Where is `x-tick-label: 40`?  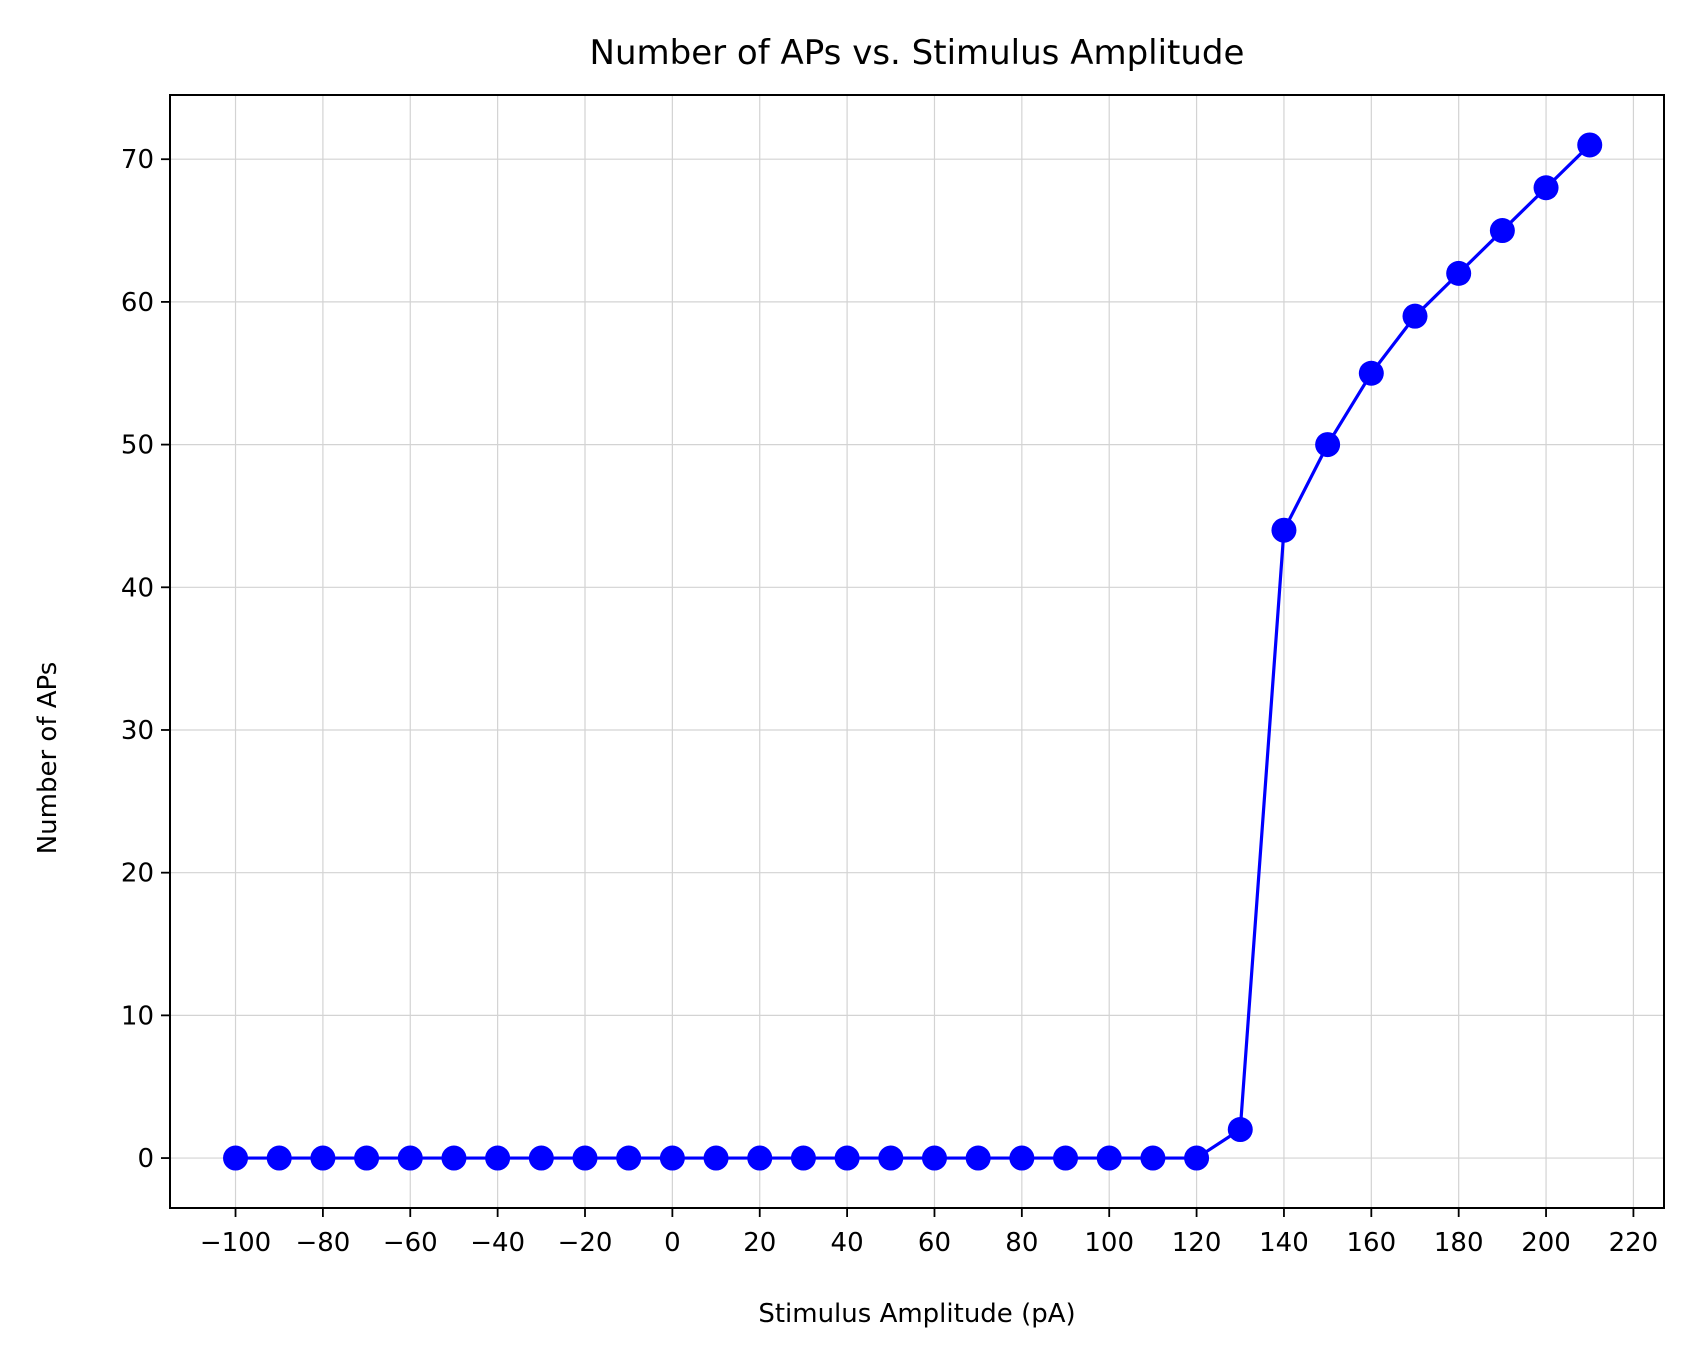
x-tick-label: 40 is located at coordinates (847, 1243).